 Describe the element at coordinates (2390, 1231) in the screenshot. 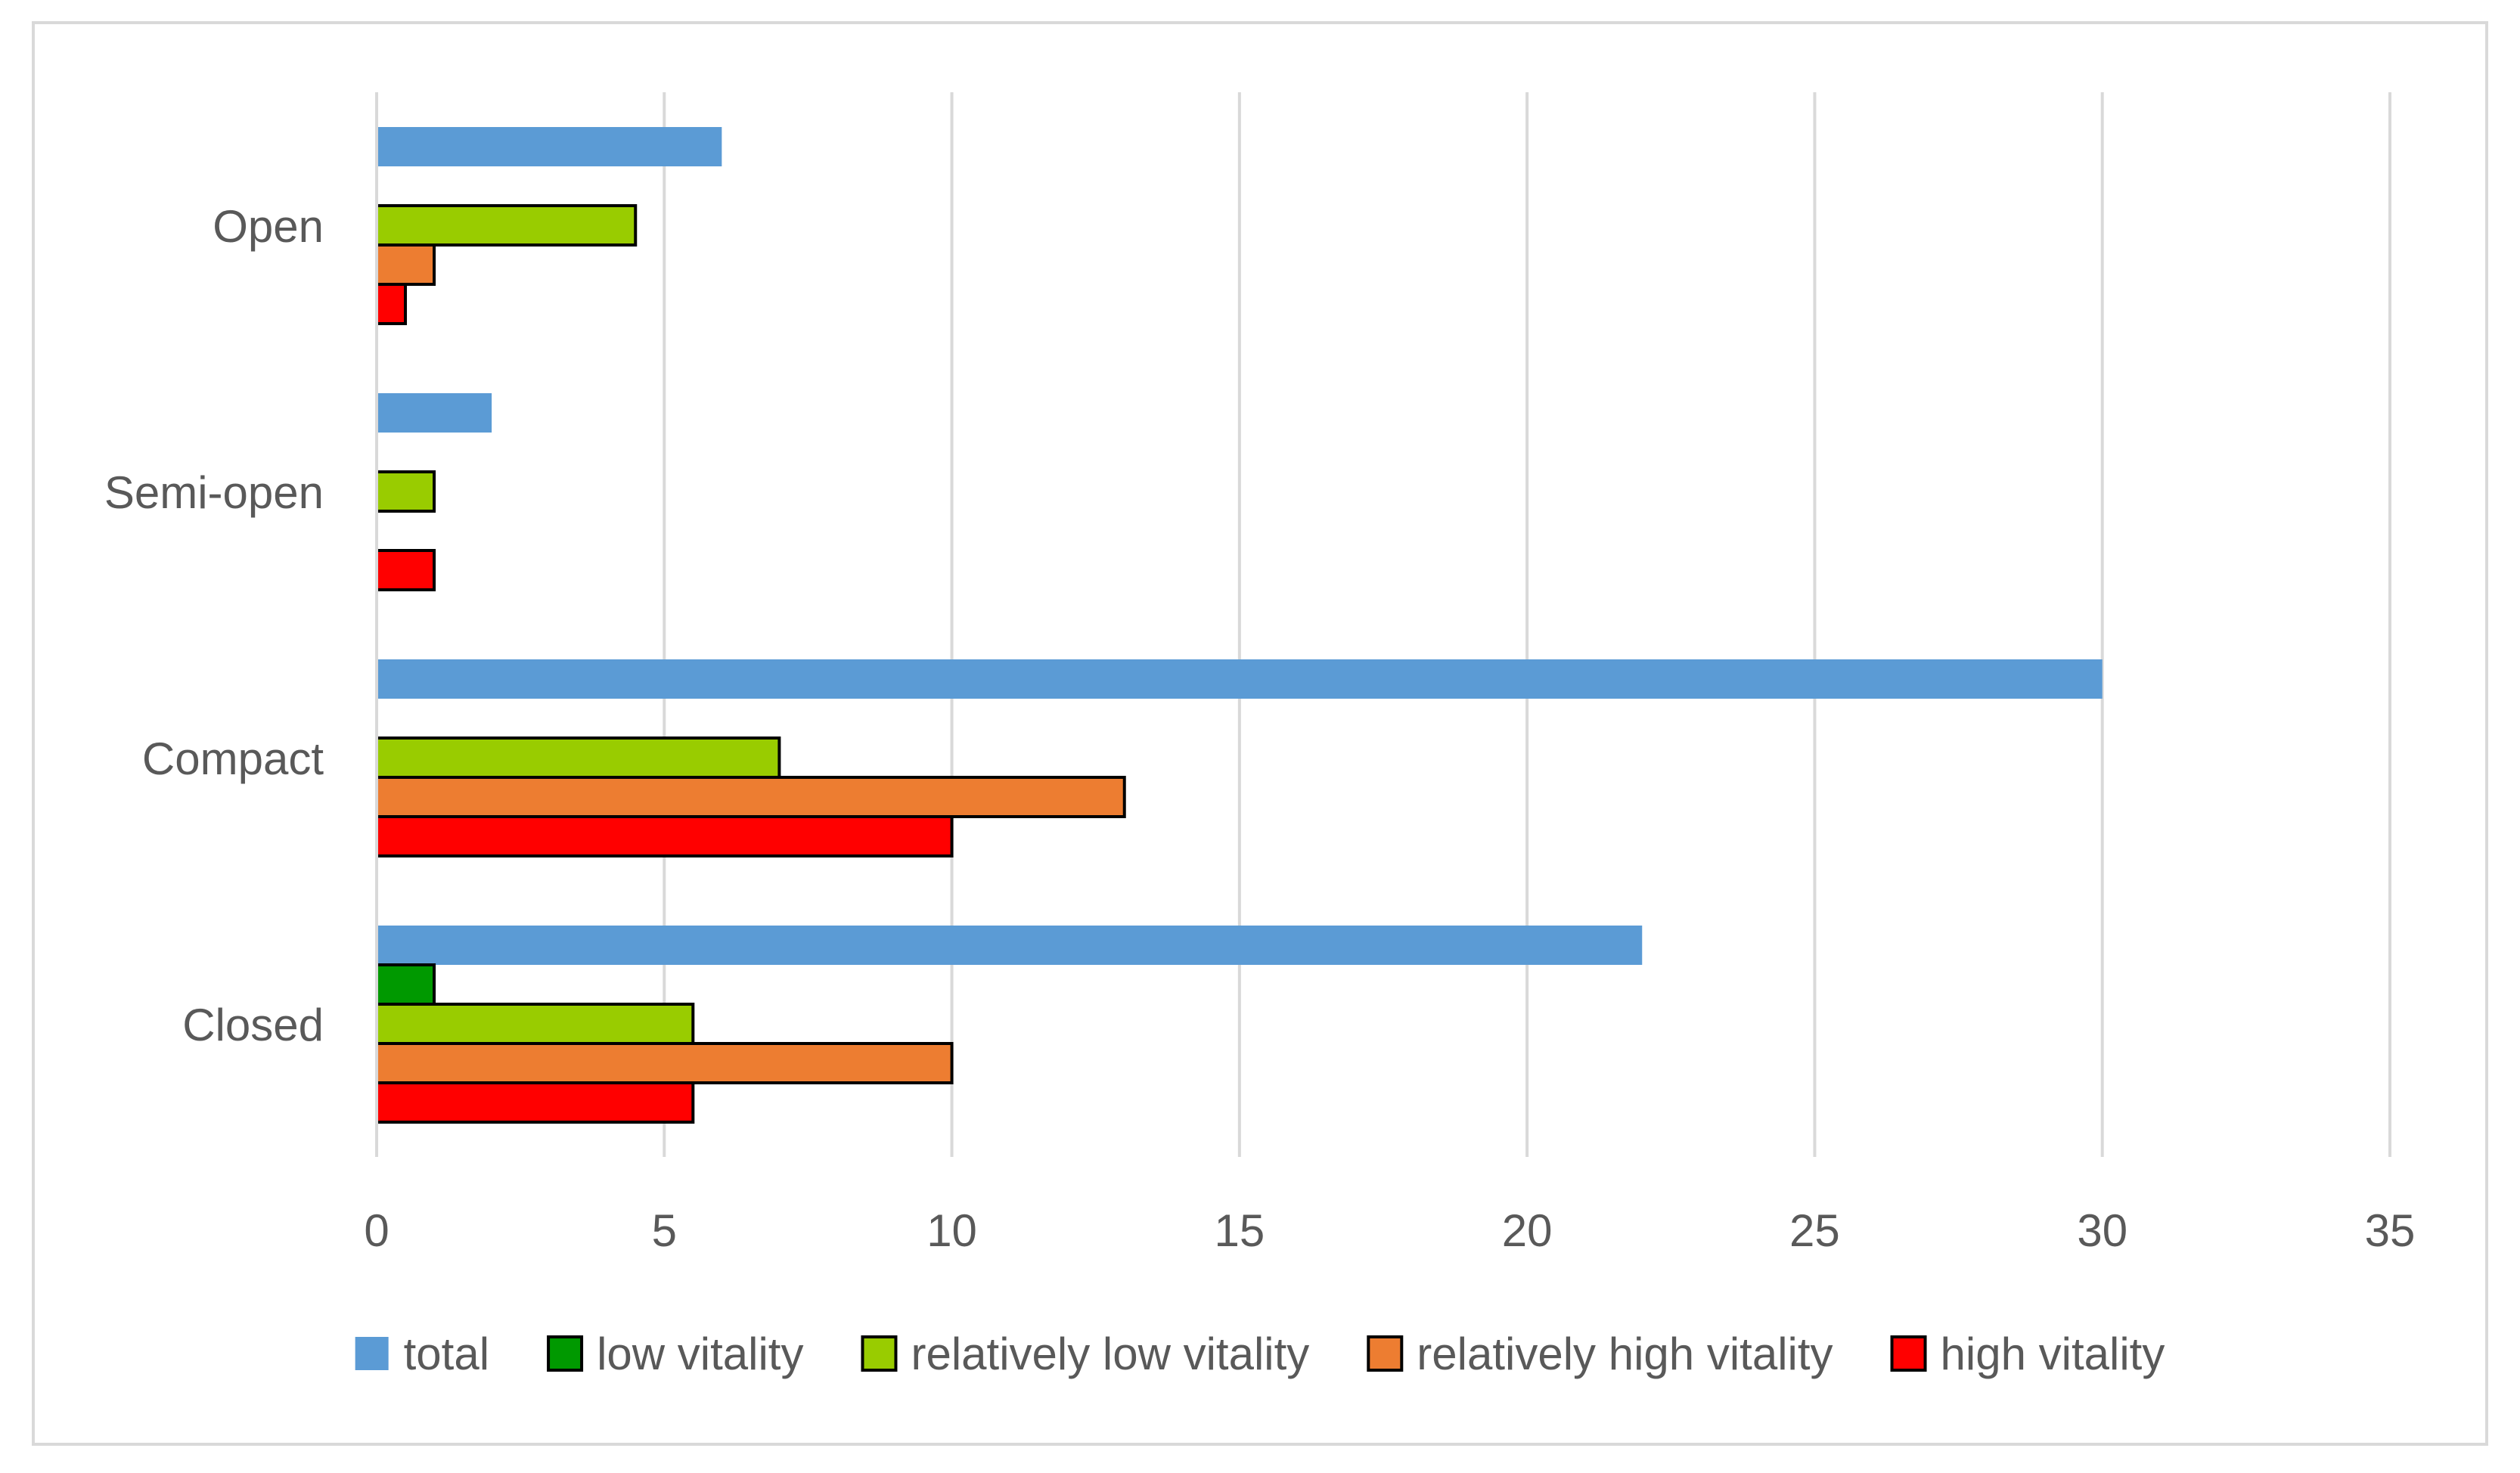

I see `x-tick-label-35: 35` at that location.